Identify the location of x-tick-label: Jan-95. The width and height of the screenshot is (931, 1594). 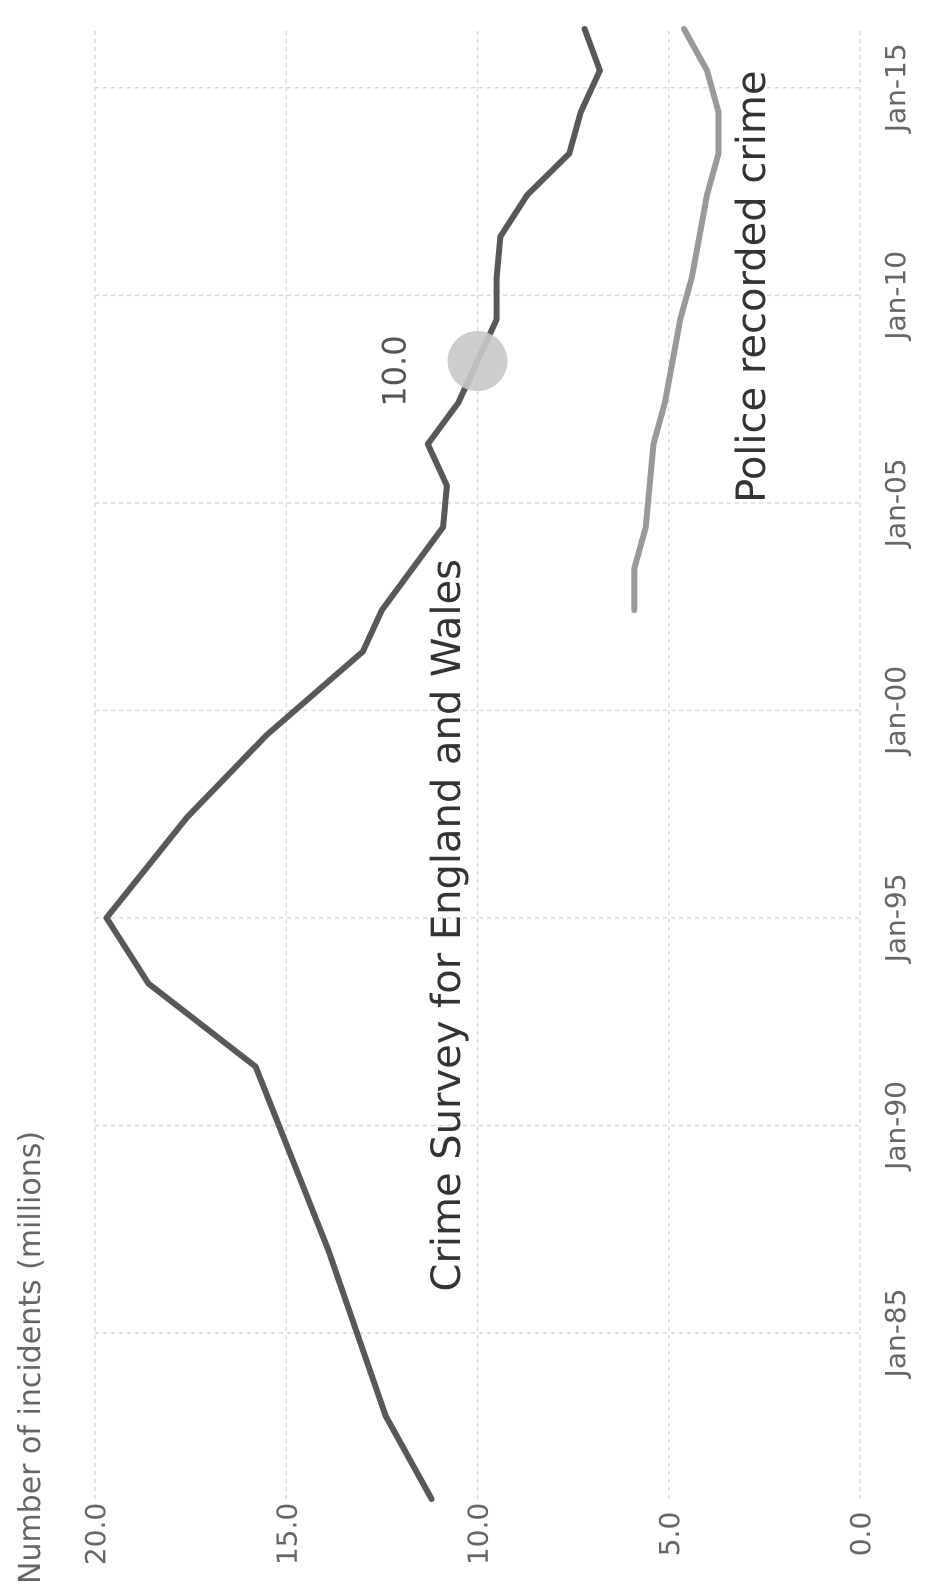
(895, 918).